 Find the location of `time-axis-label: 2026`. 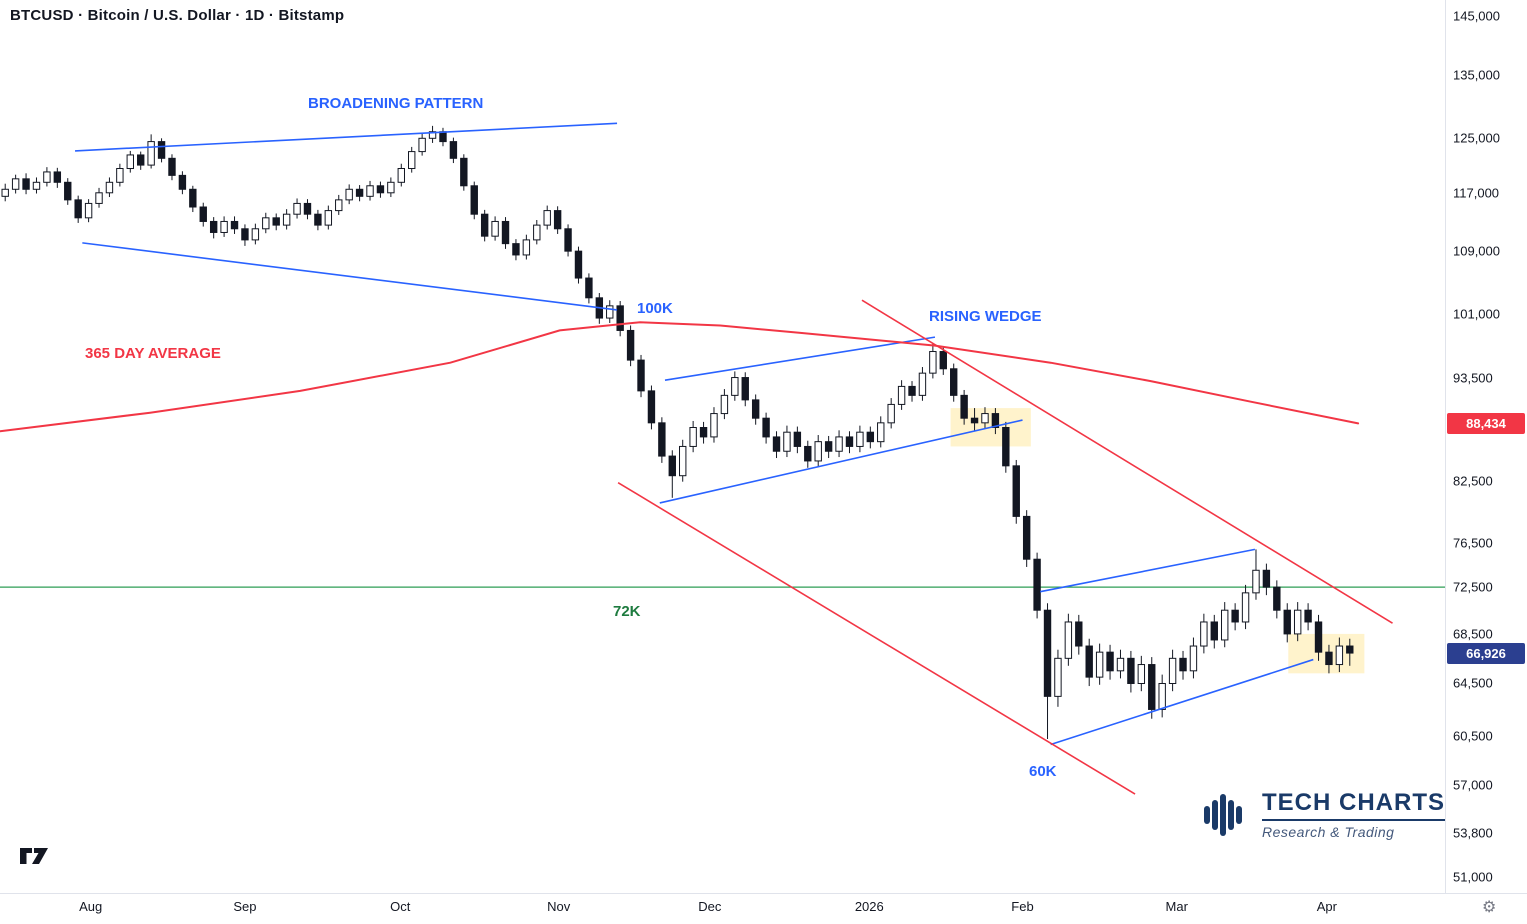

time-axis-label: 2026 is located at coordinates (869, 906).